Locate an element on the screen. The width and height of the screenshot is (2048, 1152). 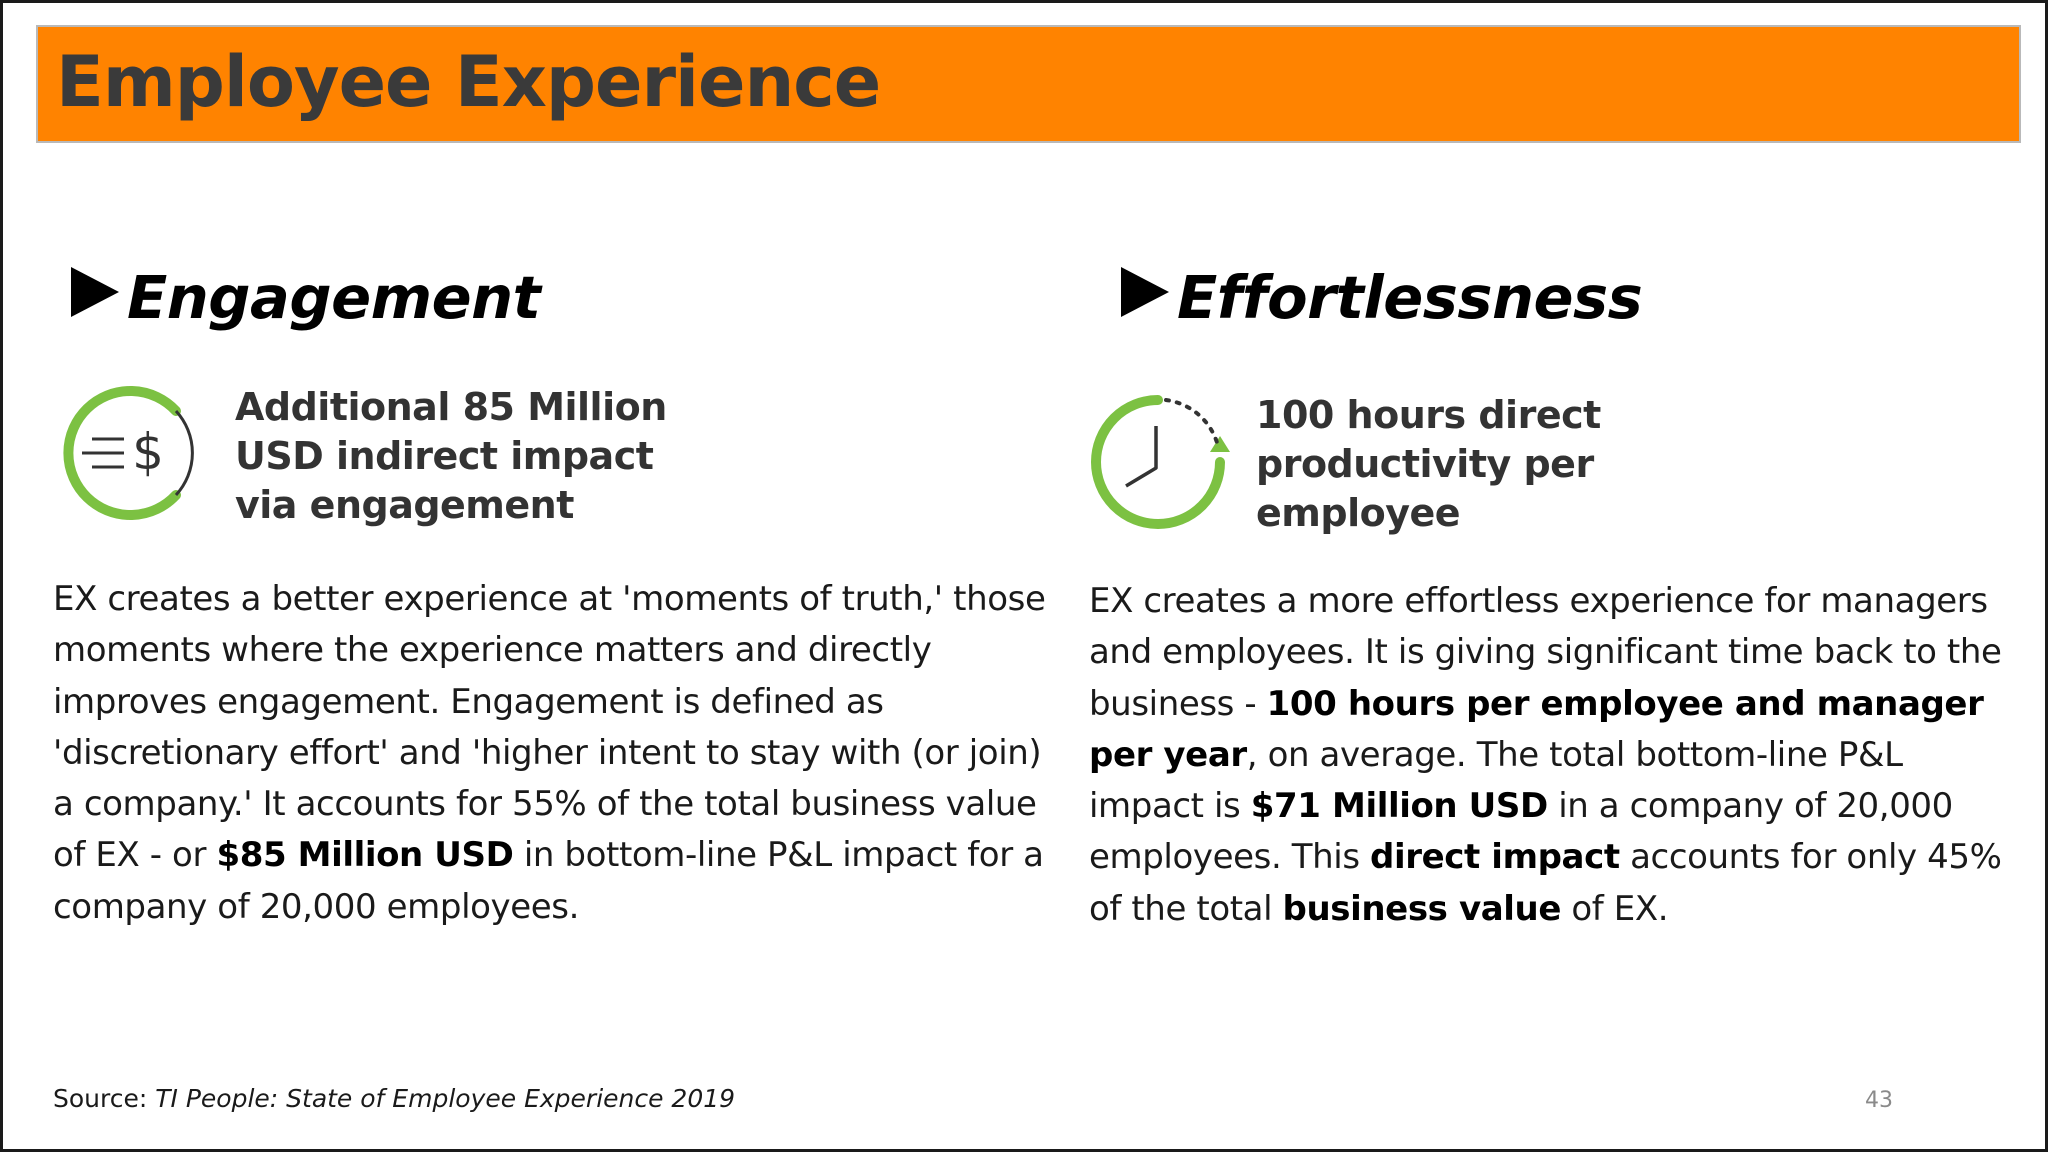
effortlessness-heading: Effortlessness is located at coordinates (1382, 298).